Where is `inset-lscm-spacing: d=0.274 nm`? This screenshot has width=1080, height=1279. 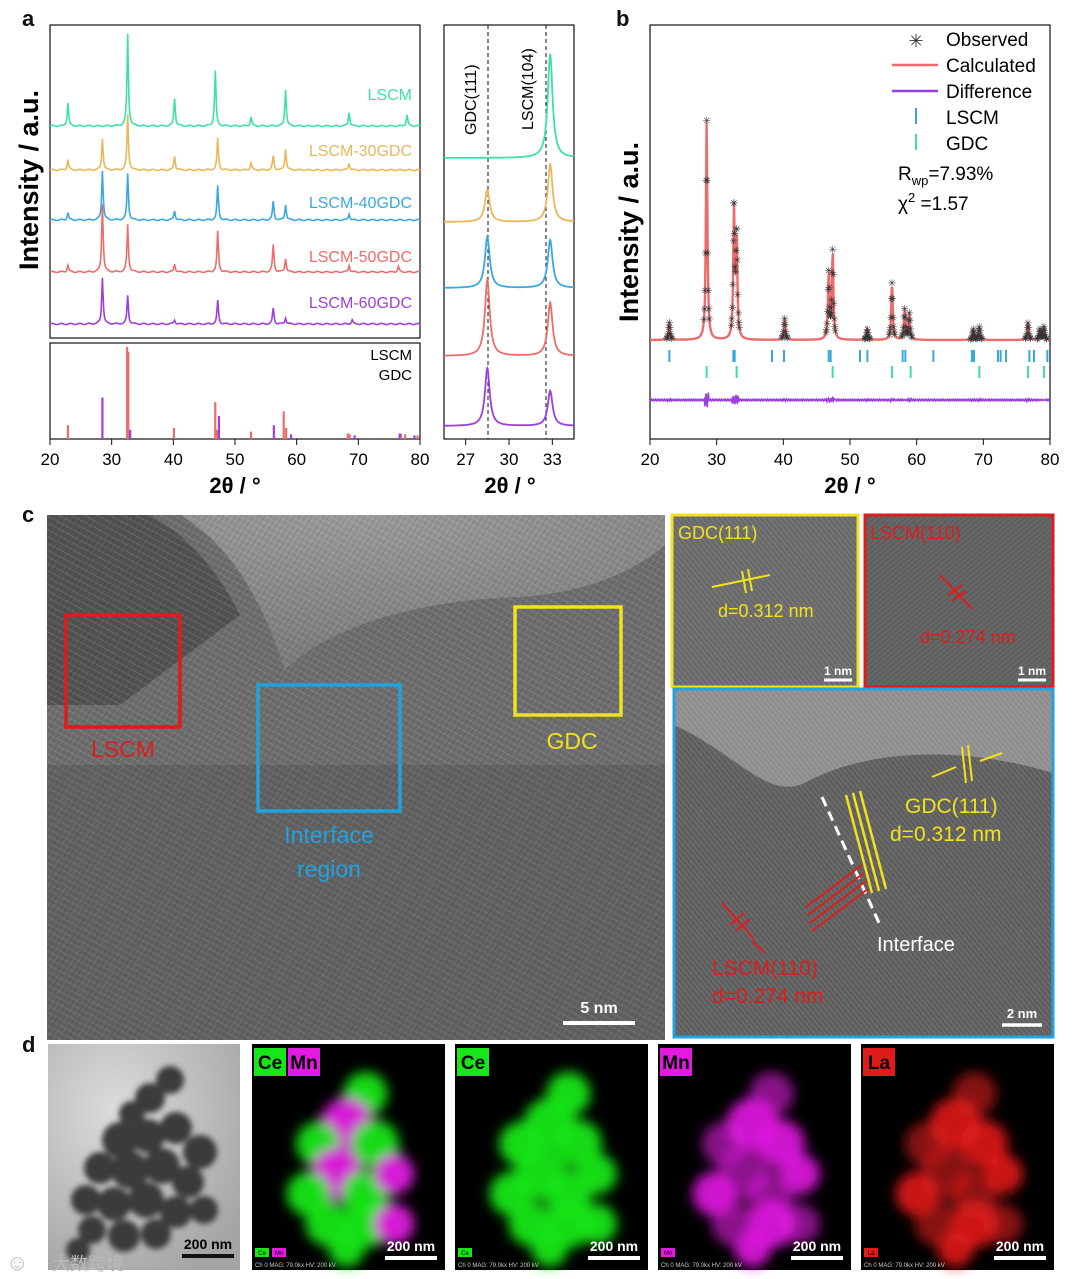 inset-lscm-spacing: d=0.274 nm is located at coordinates (968, 637).